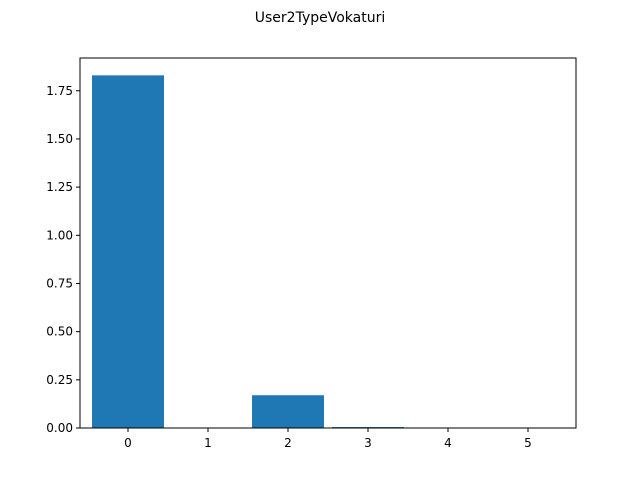 This screenshot has width=640, height=480. What do you see at coordinates (59, 235) in the screenshot?
I see `y-tick-label: 1.00` at bounding box center [59, 235].